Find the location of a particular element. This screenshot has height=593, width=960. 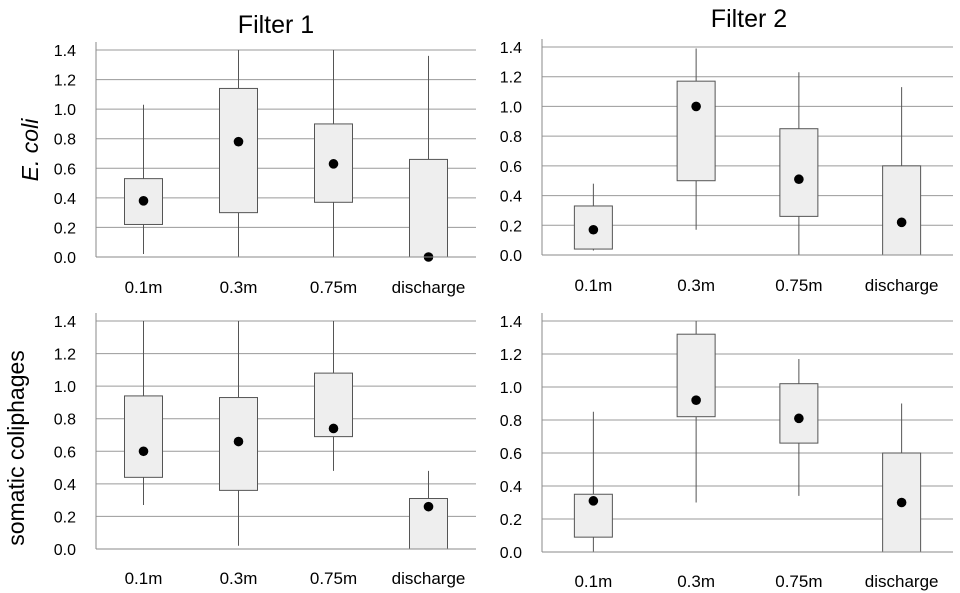

row-label-bottom: somatic coliphages is located at coordinates (16, 448).